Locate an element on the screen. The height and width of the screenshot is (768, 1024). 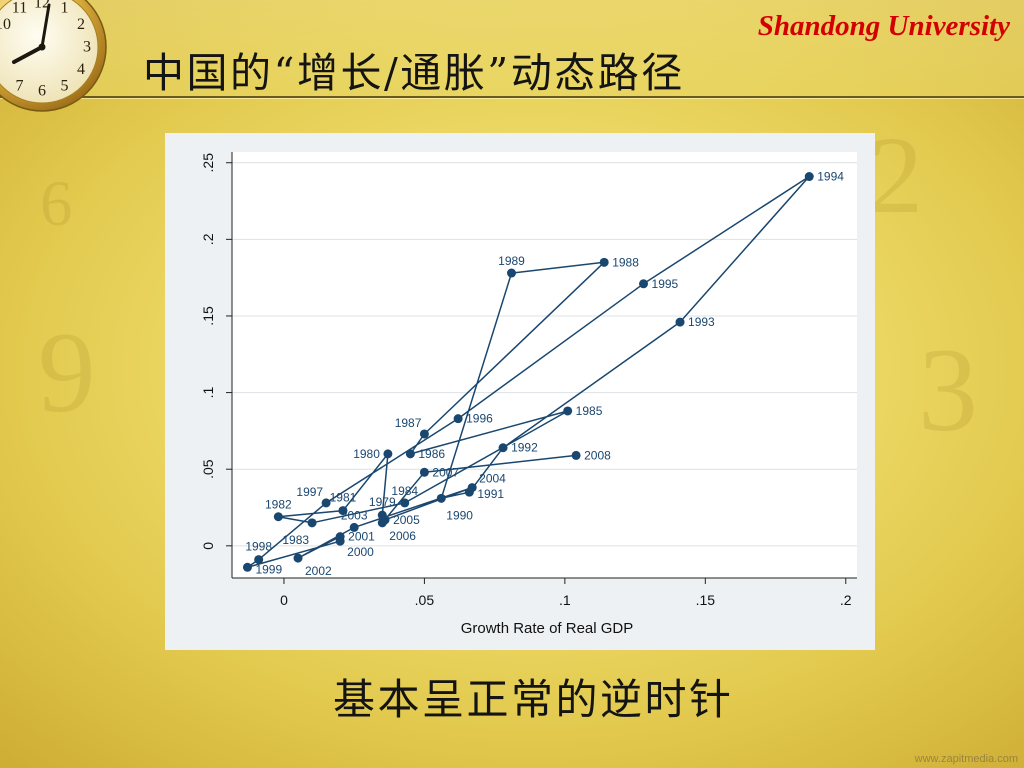
marker-1986 is located at coordinates (410, 454).